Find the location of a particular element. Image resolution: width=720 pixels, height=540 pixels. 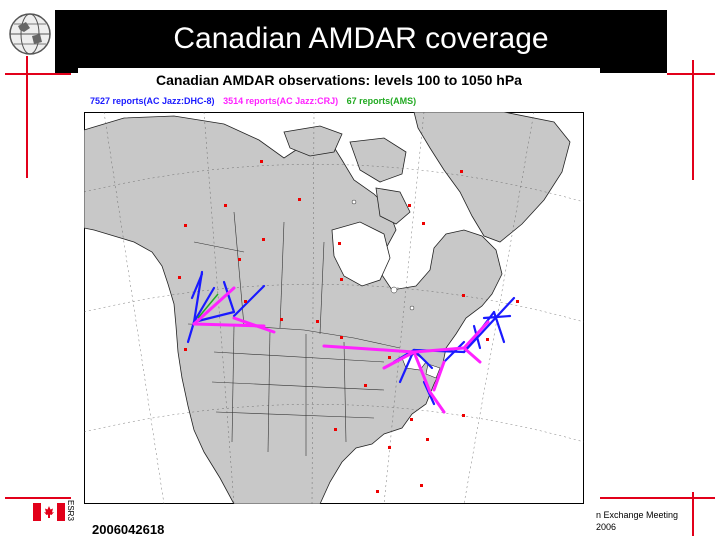

red-line-top-left is located at coordinates (38, 74).